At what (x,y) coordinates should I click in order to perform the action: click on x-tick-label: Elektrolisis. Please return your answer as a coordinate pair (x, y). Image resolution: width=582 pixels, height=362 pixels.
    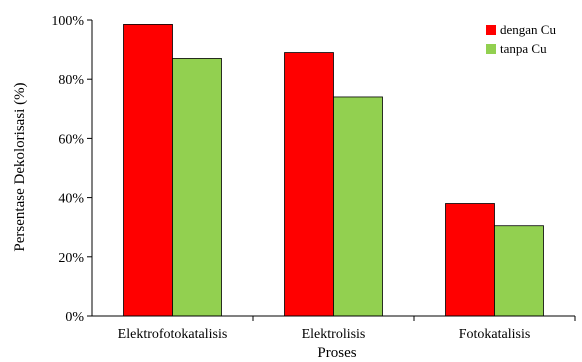
    Looking at the image, I should click on (334, 334).